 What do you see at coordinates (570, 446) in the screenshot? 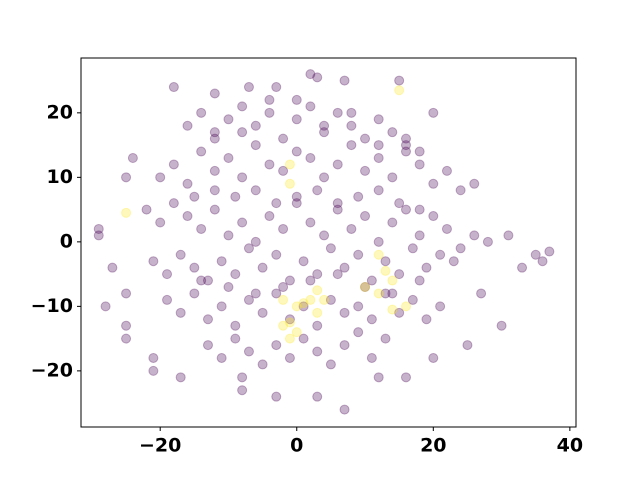
I see `x-tick-label: 40` at bounding box center [570, 446].